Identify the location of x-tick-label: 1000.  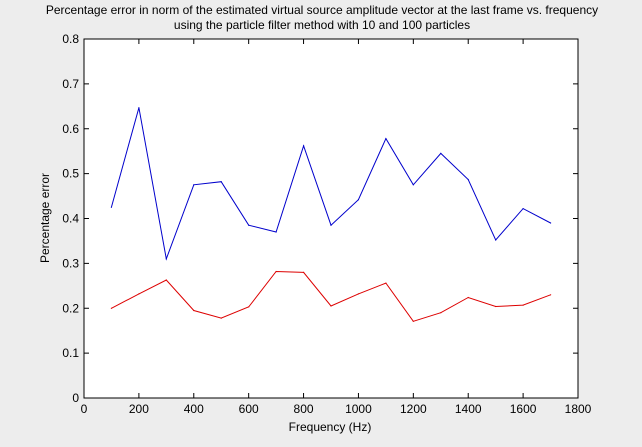
(358, 409).